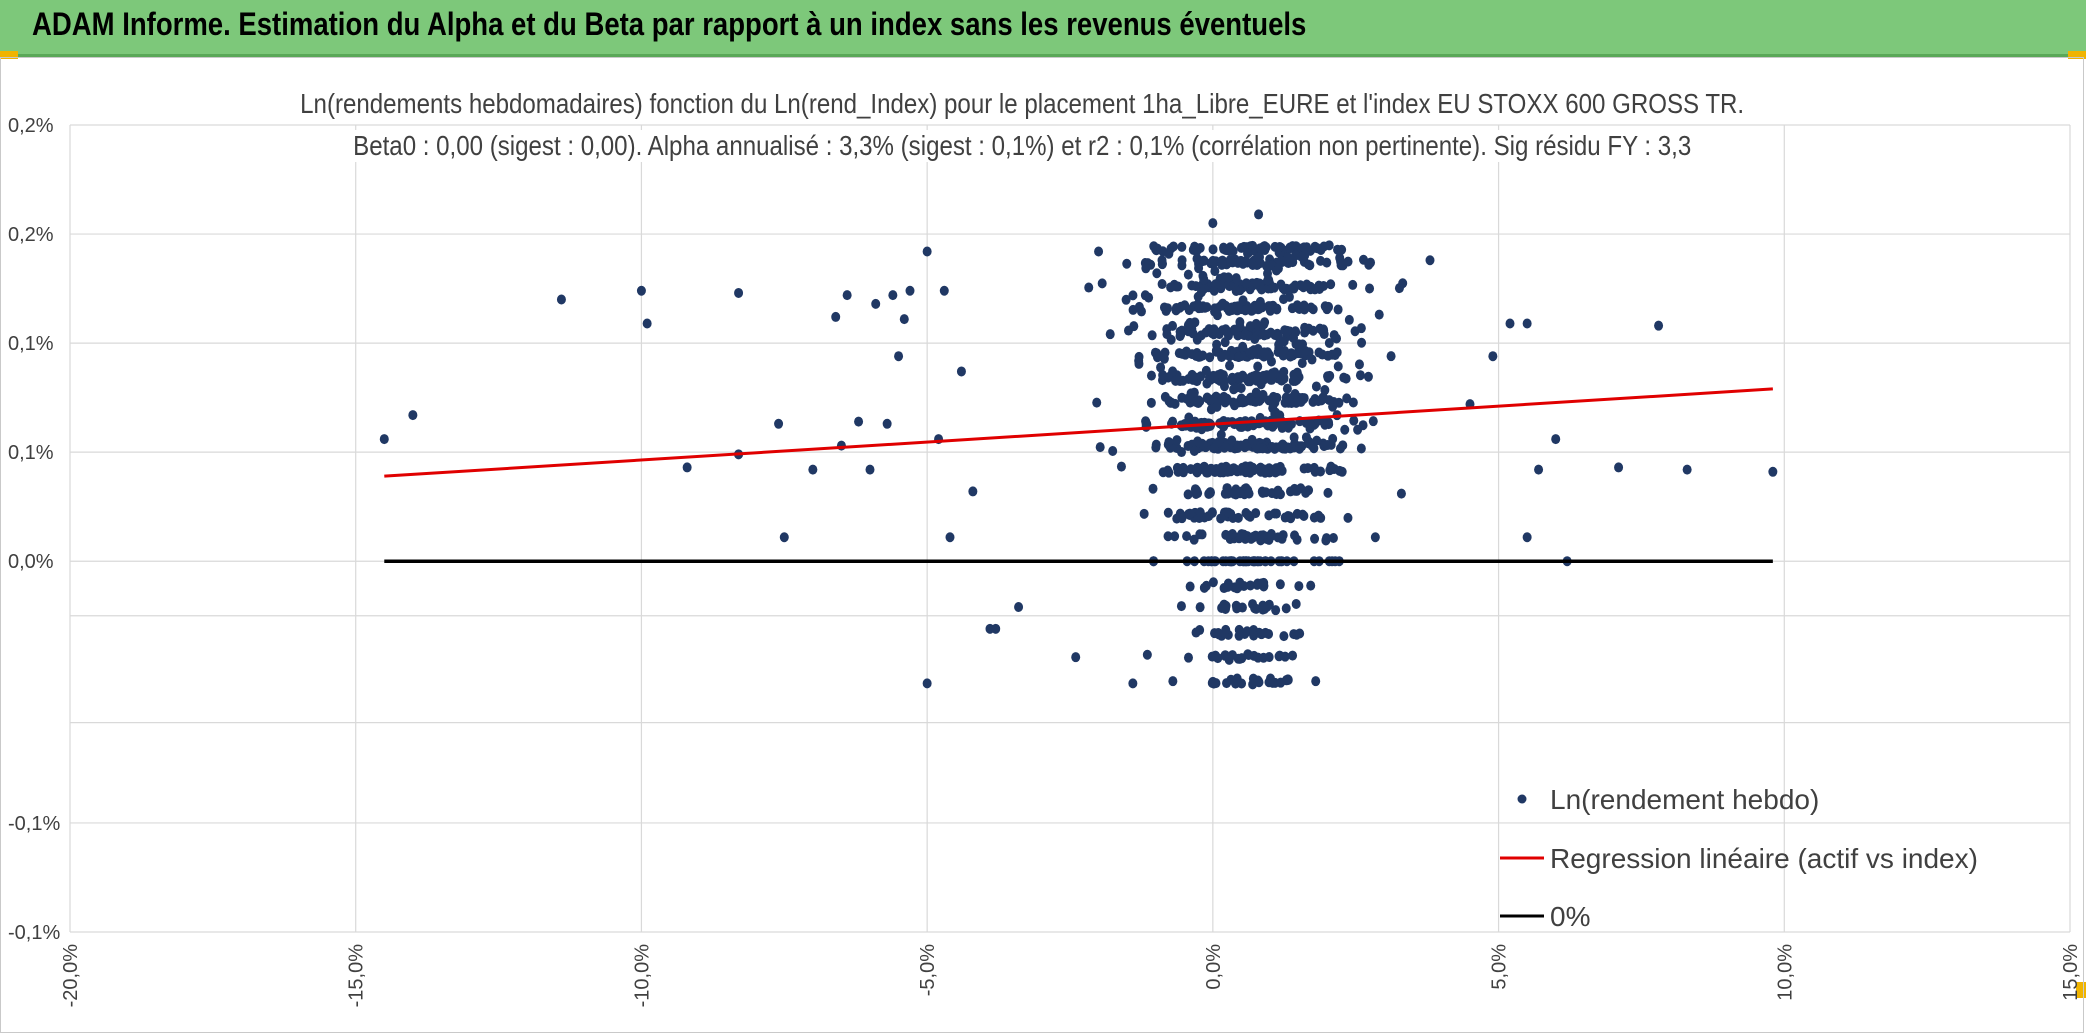  What do you see at coordinates (71, 976) in the screenshot?
I see `x-tick-label: -20,0%` at bounding box center [71, 976].